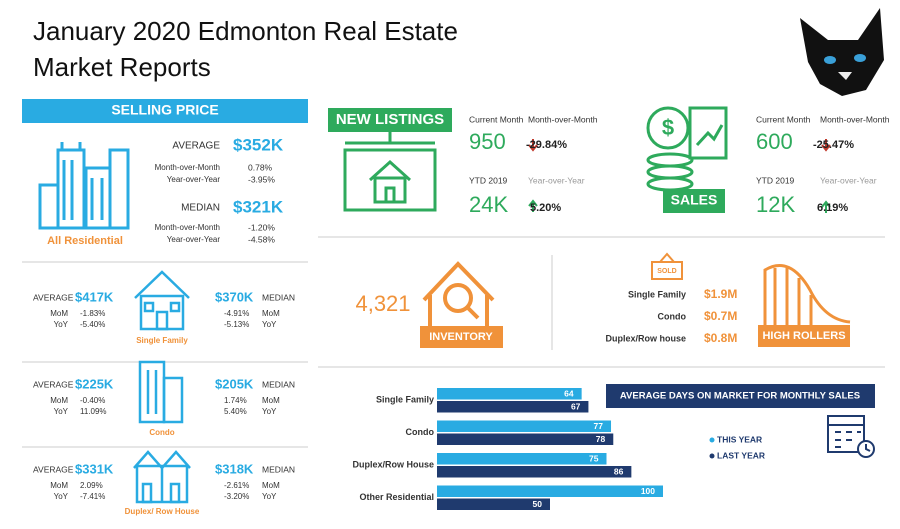  What do you see at coordinates (775, 204) in the screenshot?
I see `big-number: 12K` at bounding box center [775, 204].